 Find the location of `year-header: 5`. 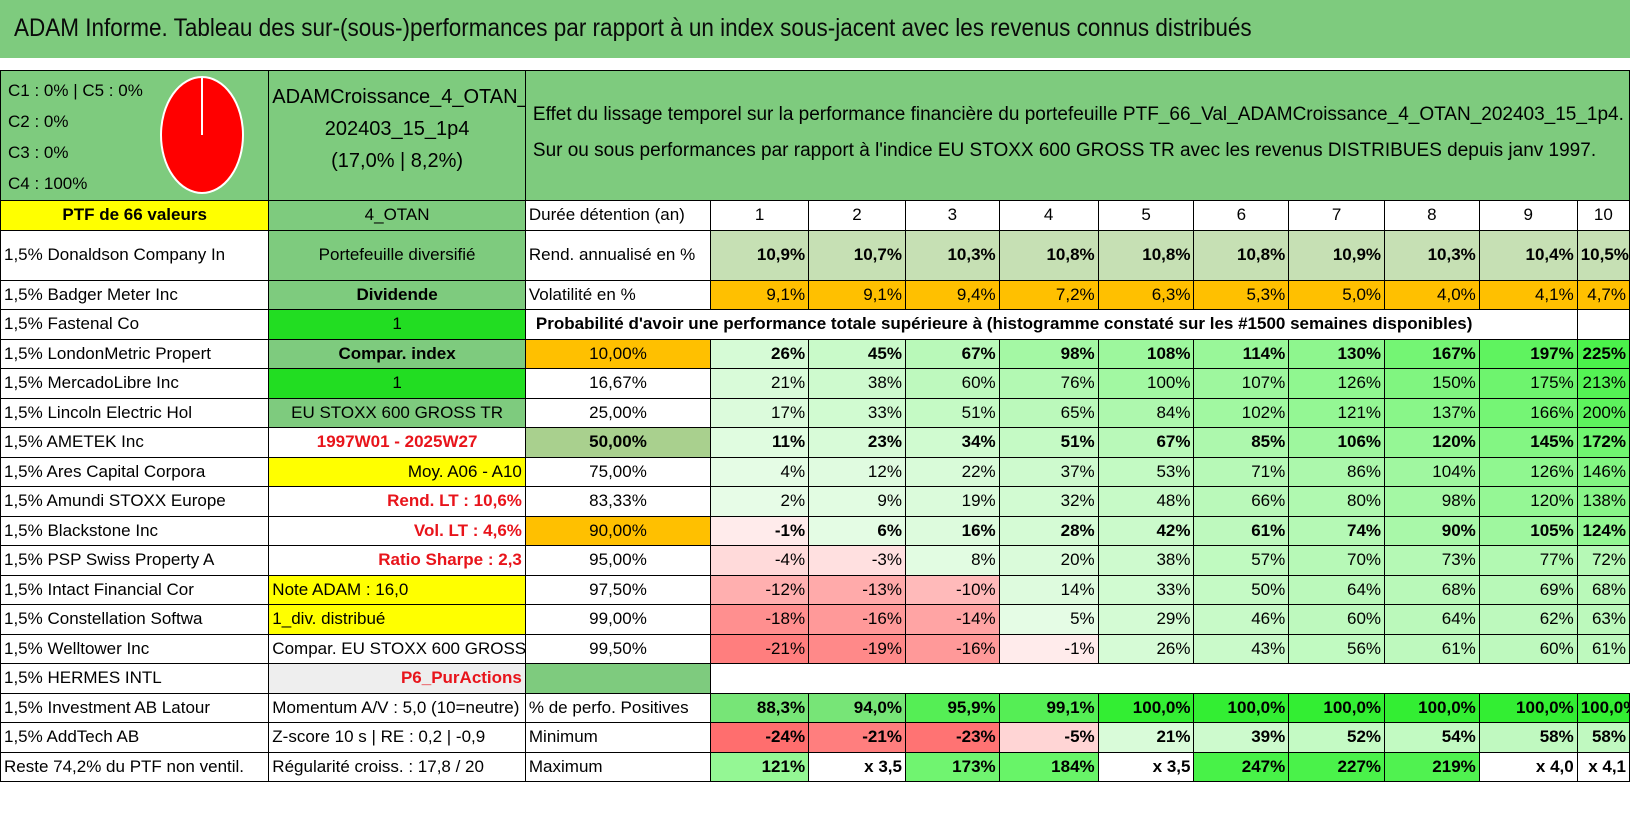

year-header: 5 is located at coordinates (1146, 215).